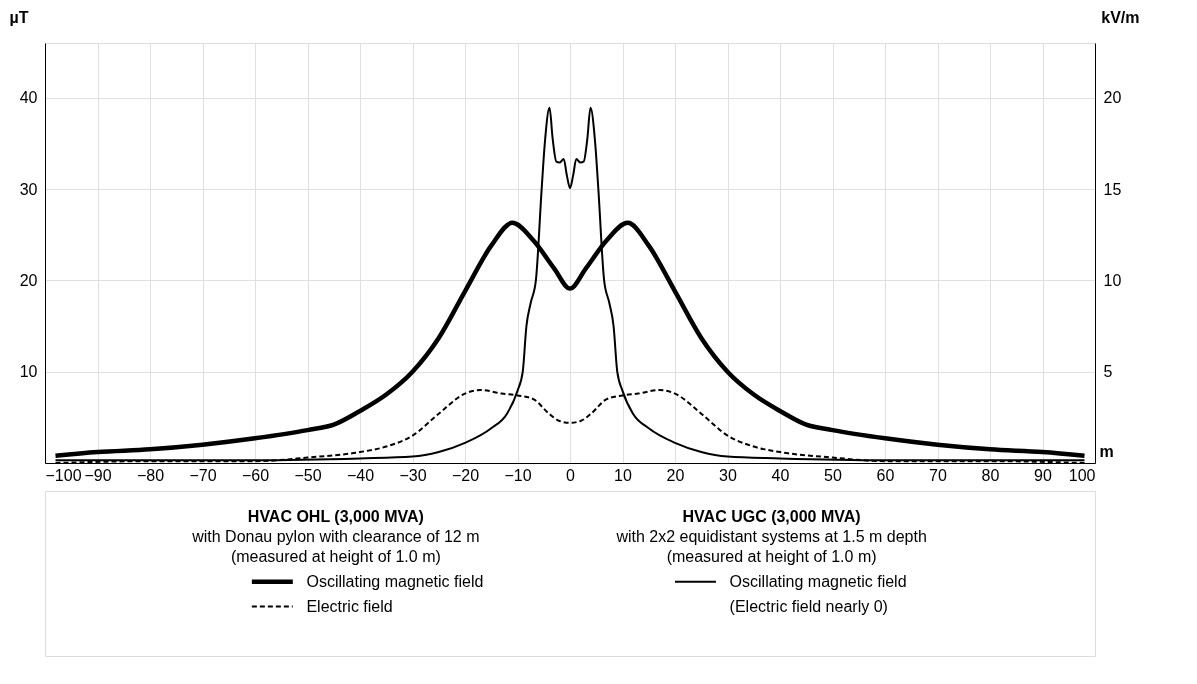 This screenshot has height=684, width=1197. What do you see at coordinates (360, 475) in the screenshot?
I see `x-tick-label: −40` at bounding box center [360, 475].